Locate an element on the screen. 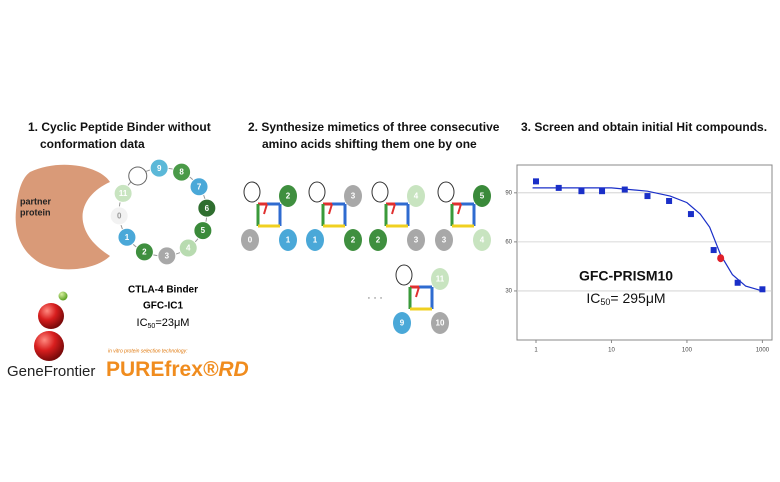  highlight-point is located at coordinates (721, 258).